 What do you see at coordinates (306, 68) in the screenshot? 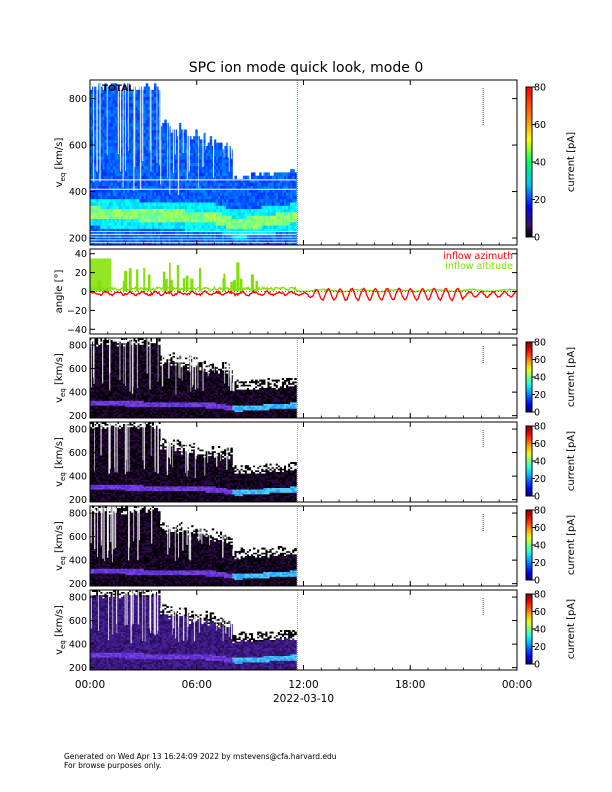
I see `page-title: SPC ion mode quick look, mode 0` at bounding box center [306, 68].